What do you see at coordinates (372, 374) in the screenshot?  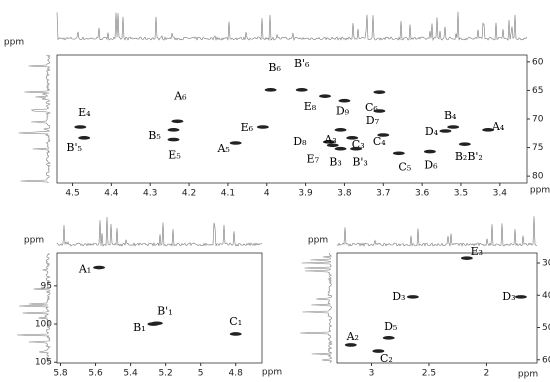 I see `x-tick-label: 3` at bounding box center [372, 374].